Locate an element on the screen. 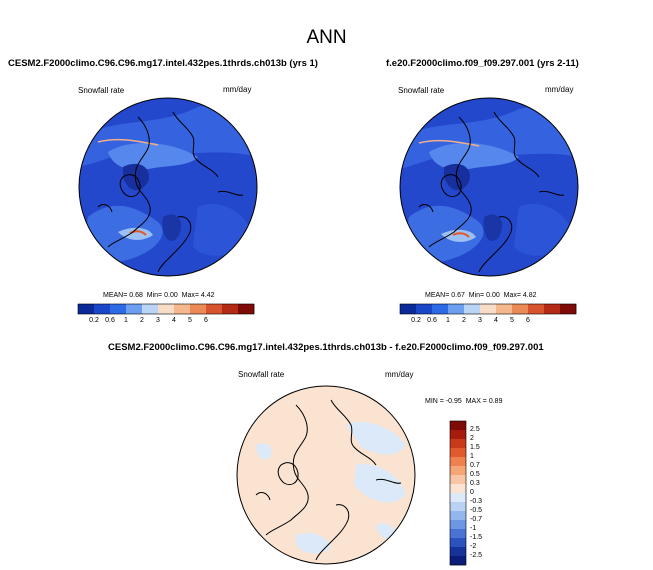 Image resolution: width=653 pixels, height=570 pixels. left-mean-value: 0.68 is located at coordinates (136, 295).